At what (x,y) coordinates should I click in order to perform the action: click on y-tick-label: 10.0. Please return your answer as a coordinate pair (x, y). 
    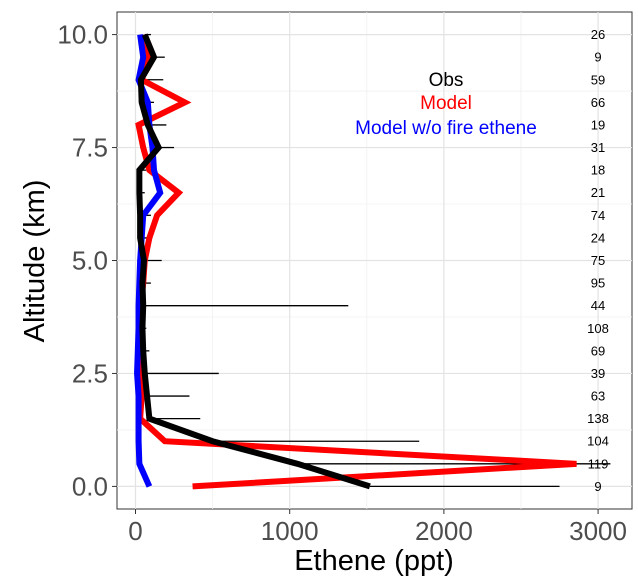
    Looking at the image, I should click on (82, 35).